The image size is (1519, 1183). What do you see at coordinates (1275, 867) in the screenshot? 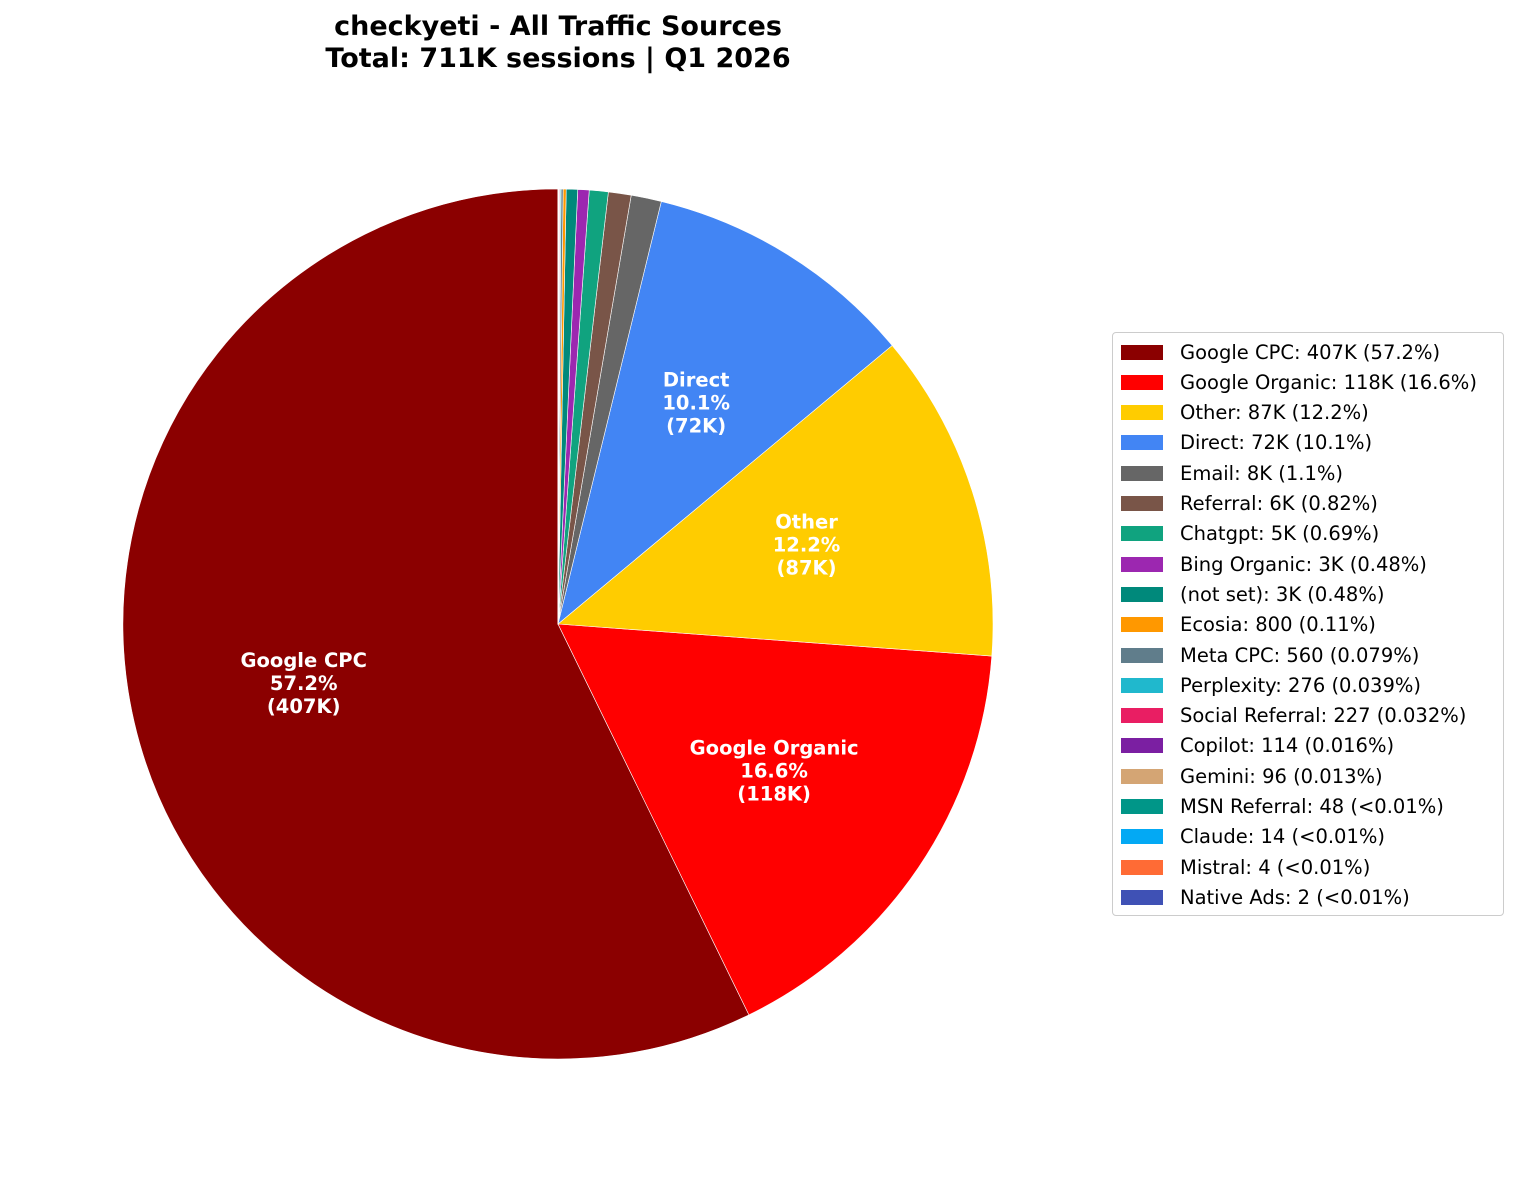
I see `legend-label: Mistral: 4 (<0.01%)` at bounding box center [1275, 867].